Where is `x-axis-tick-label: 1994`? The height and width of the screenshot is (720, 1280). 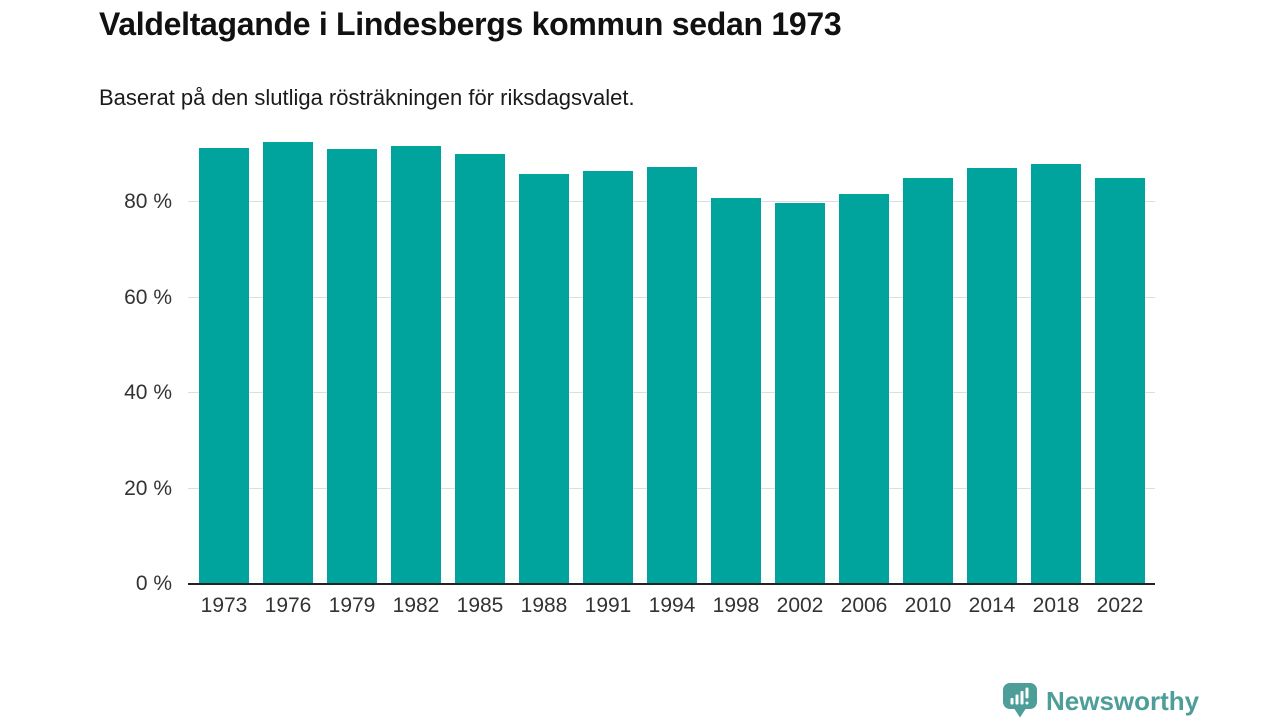
x-axis-tick-label: 1994 is located at coordinates (672, 605).